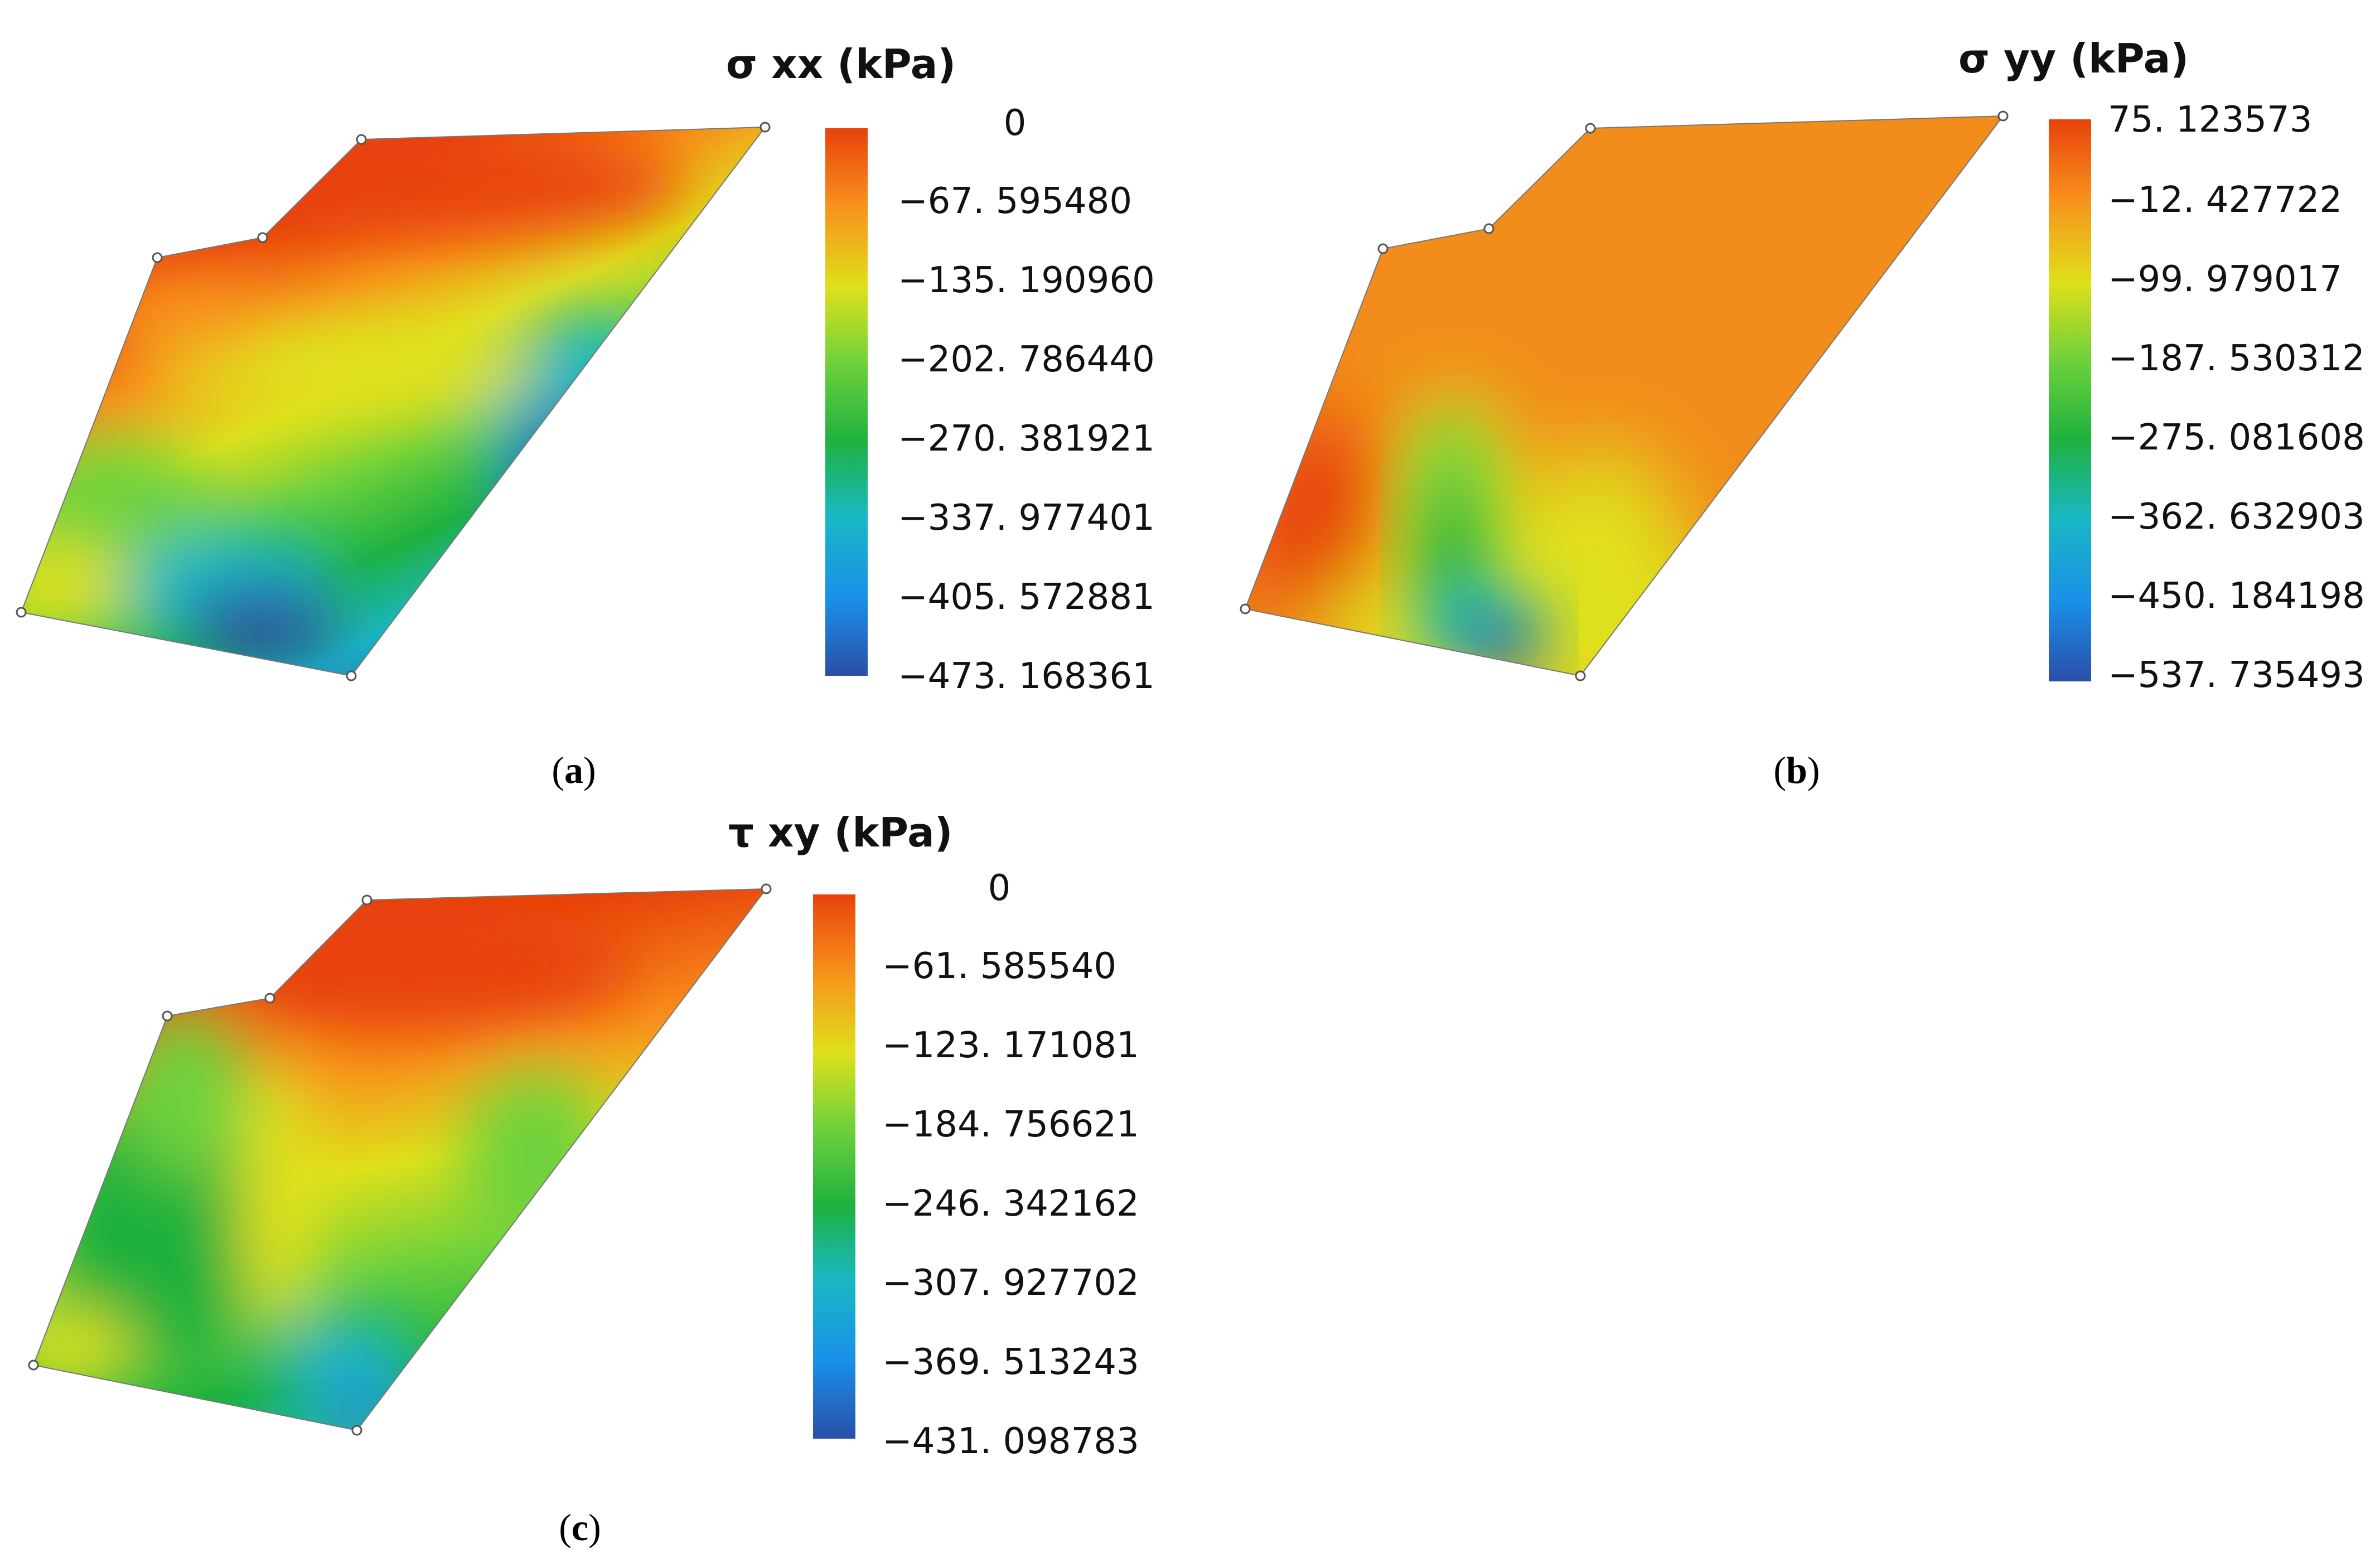 This screenshot has width=2380, height=1558. I want to click on contour-plot-c, so click(399, 1159).